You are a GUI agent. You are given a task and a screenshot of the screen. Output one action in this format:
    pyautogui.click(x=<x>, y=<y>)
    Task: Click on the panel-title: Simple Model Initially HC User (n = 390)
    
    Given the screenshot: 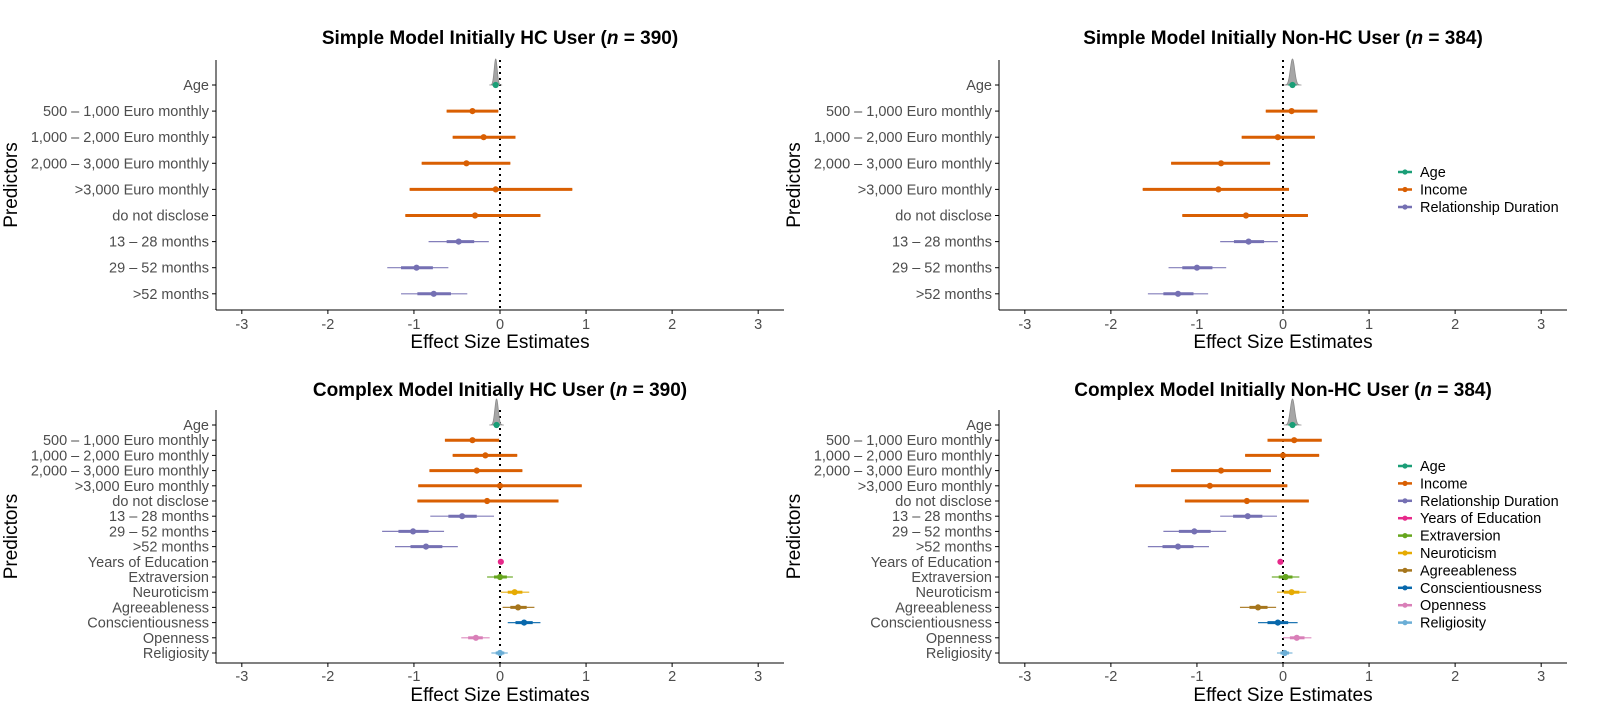 What is the action you would take?
    pyautogui.click(x=500, y=38)
    